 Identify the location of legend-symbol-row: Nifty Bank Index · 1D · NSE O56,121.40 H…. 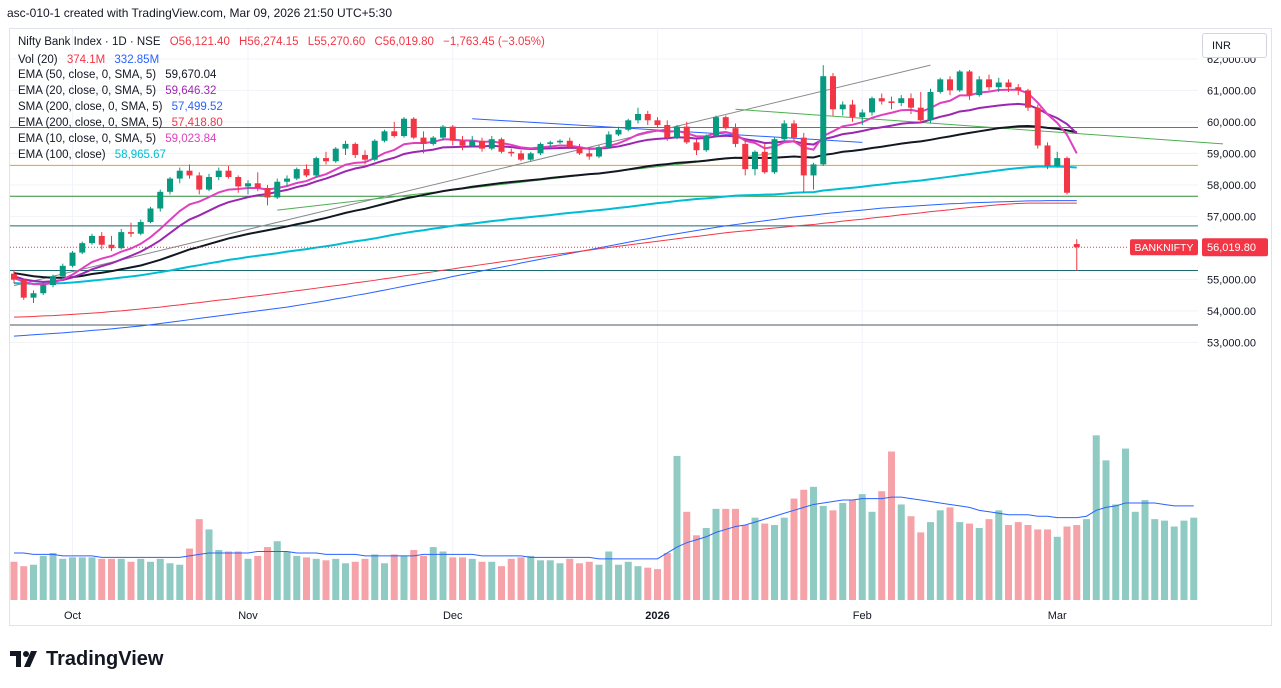
(284, 42).